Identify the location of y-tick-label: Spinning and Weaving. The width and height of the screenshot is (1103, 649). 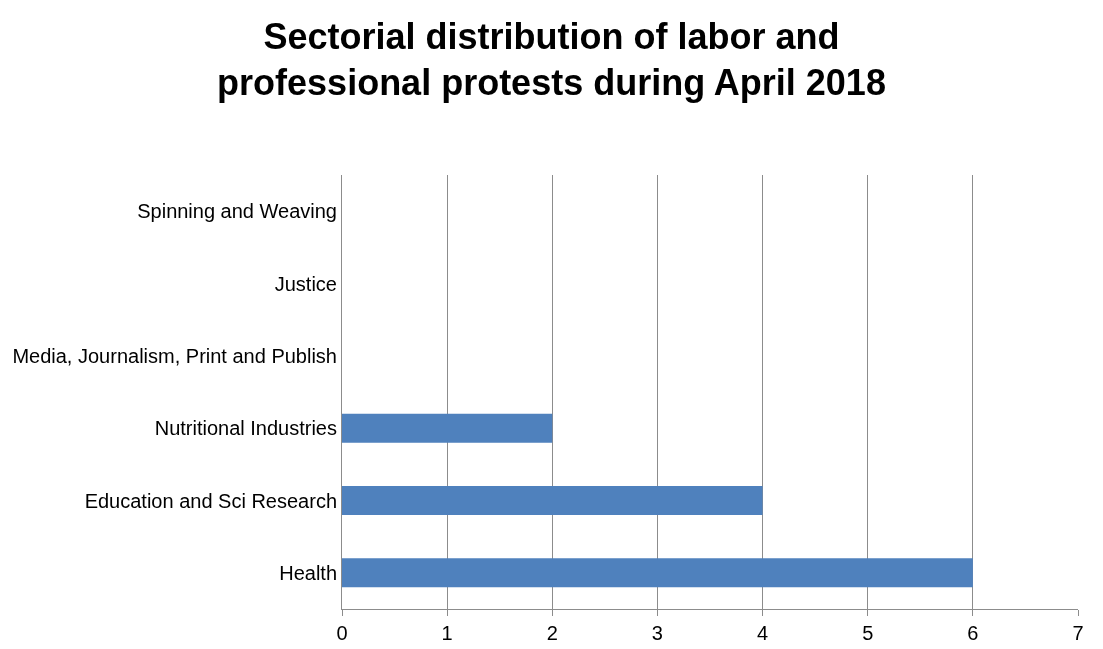
(237, 211).